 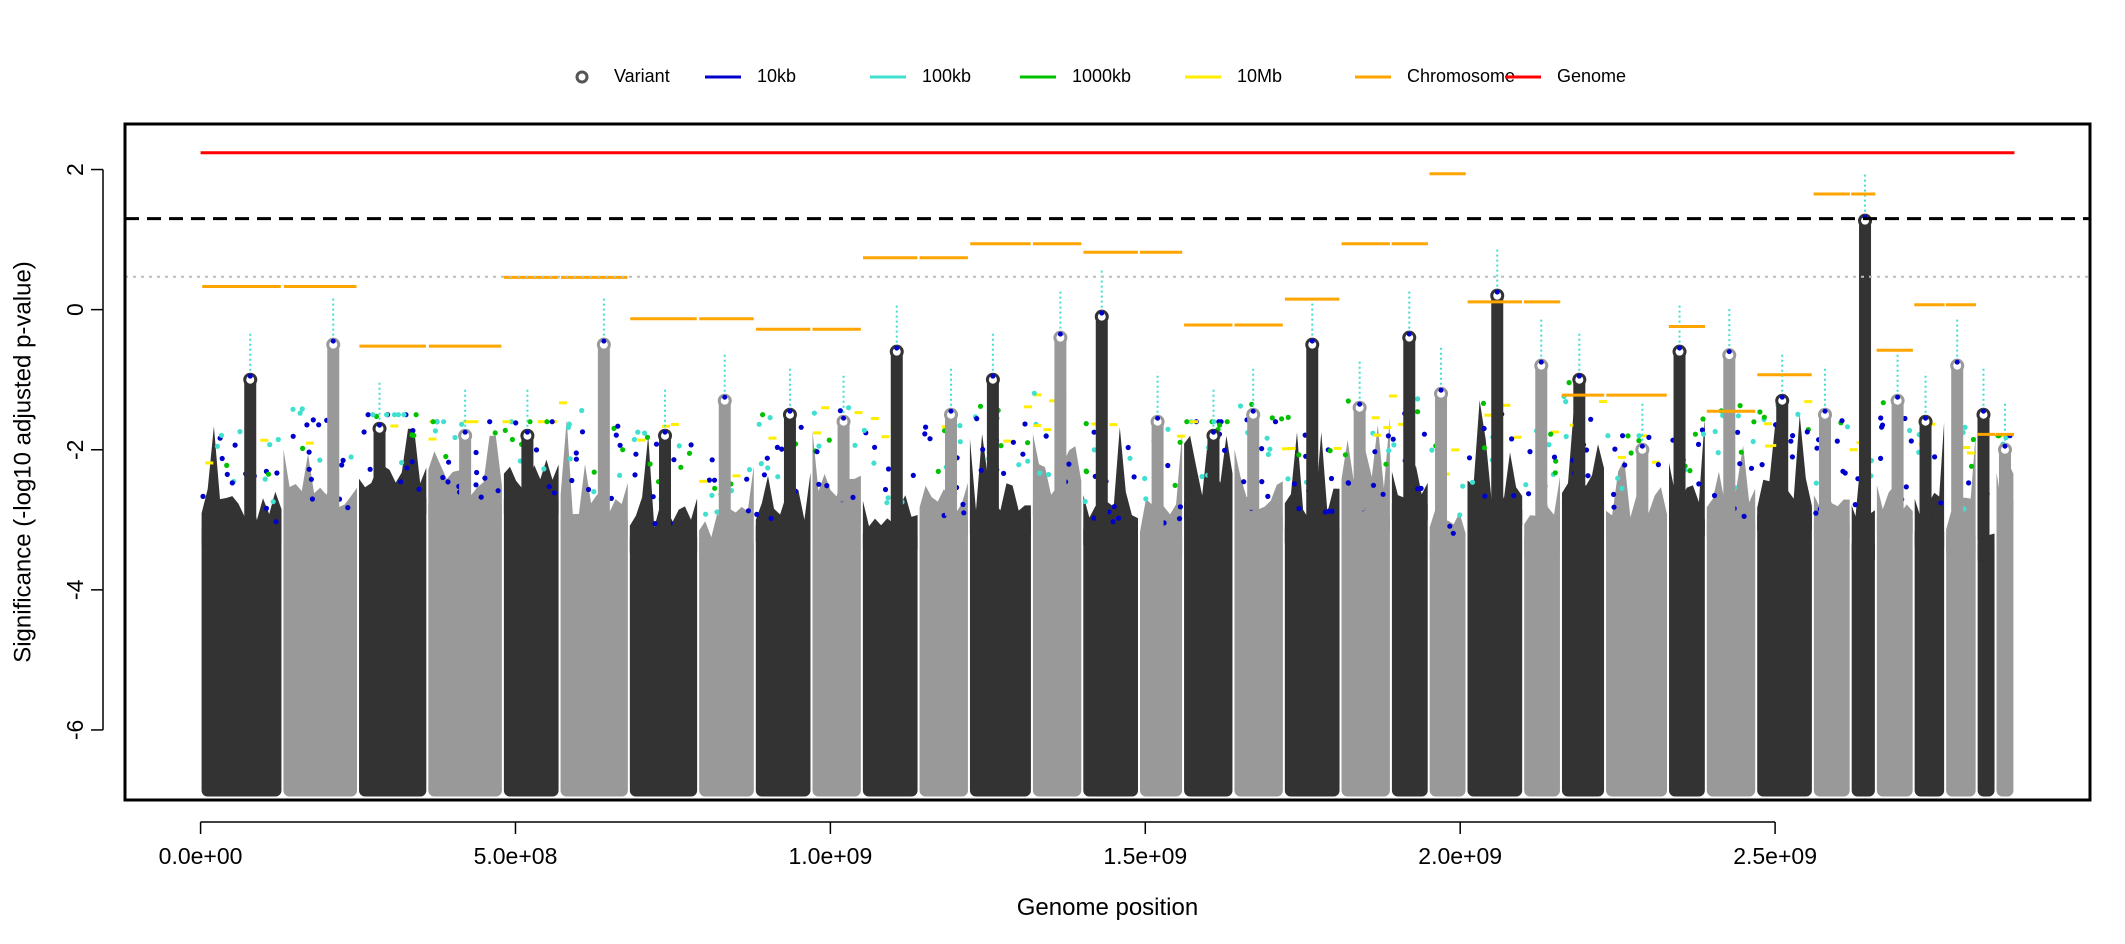 I want to click on y-tick-label: 0, so click(x=75, y=309).